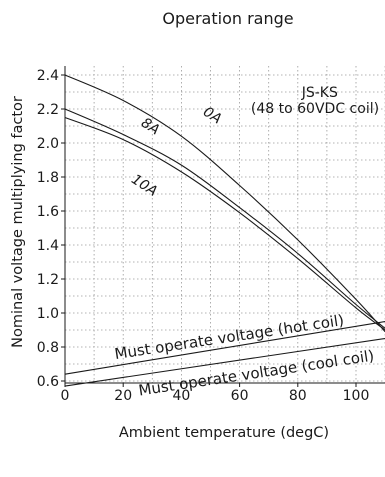  I want to click on y-tick-label: 1.6, so click(48, 212).